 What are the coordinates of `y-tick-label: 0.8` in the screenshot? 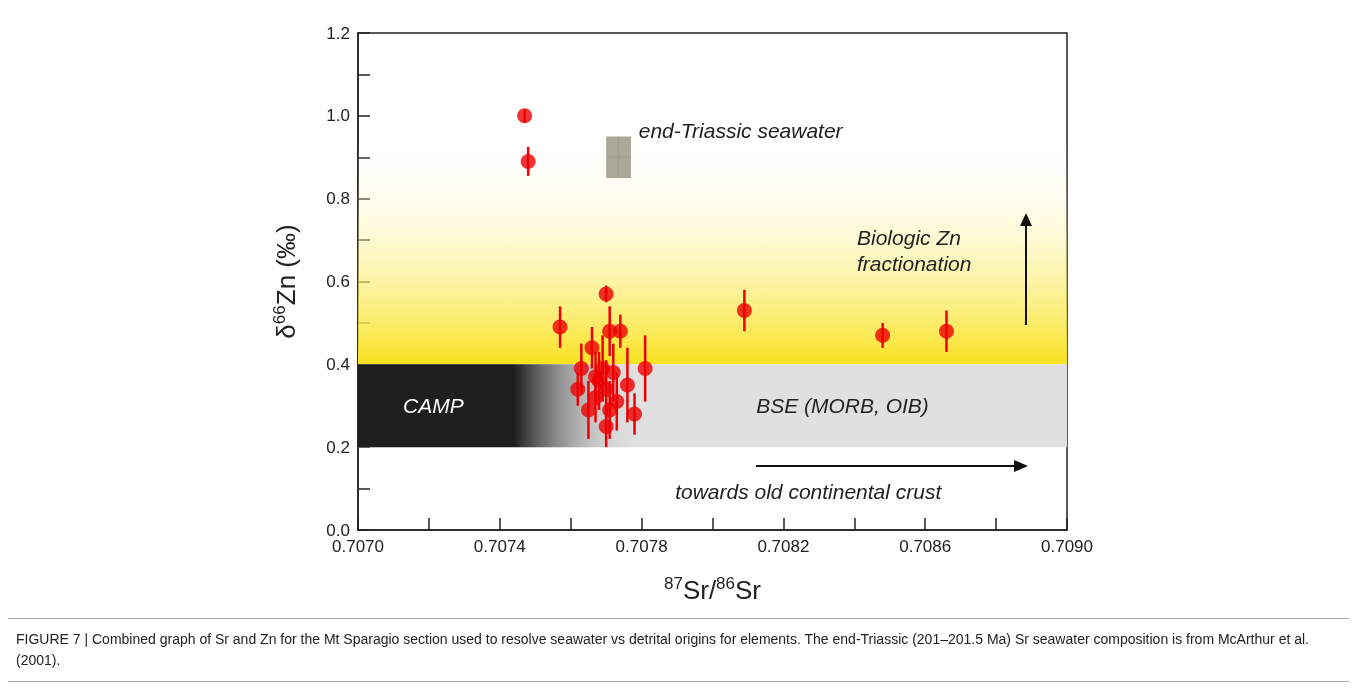 It's located at (338, 199).